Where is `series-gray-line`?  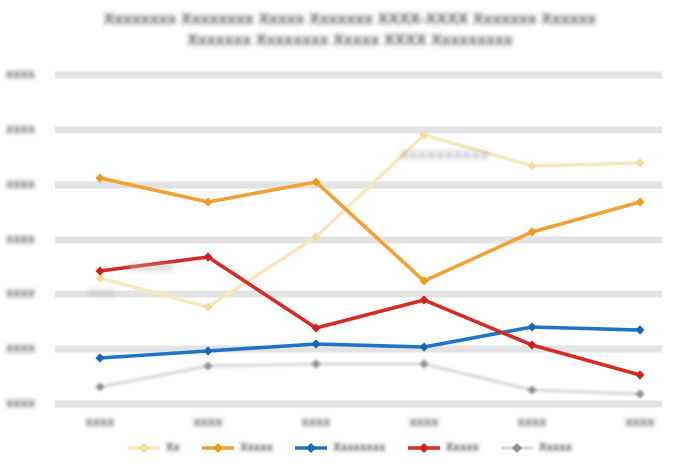
series-gray-line is located at coordinates (370, 379).